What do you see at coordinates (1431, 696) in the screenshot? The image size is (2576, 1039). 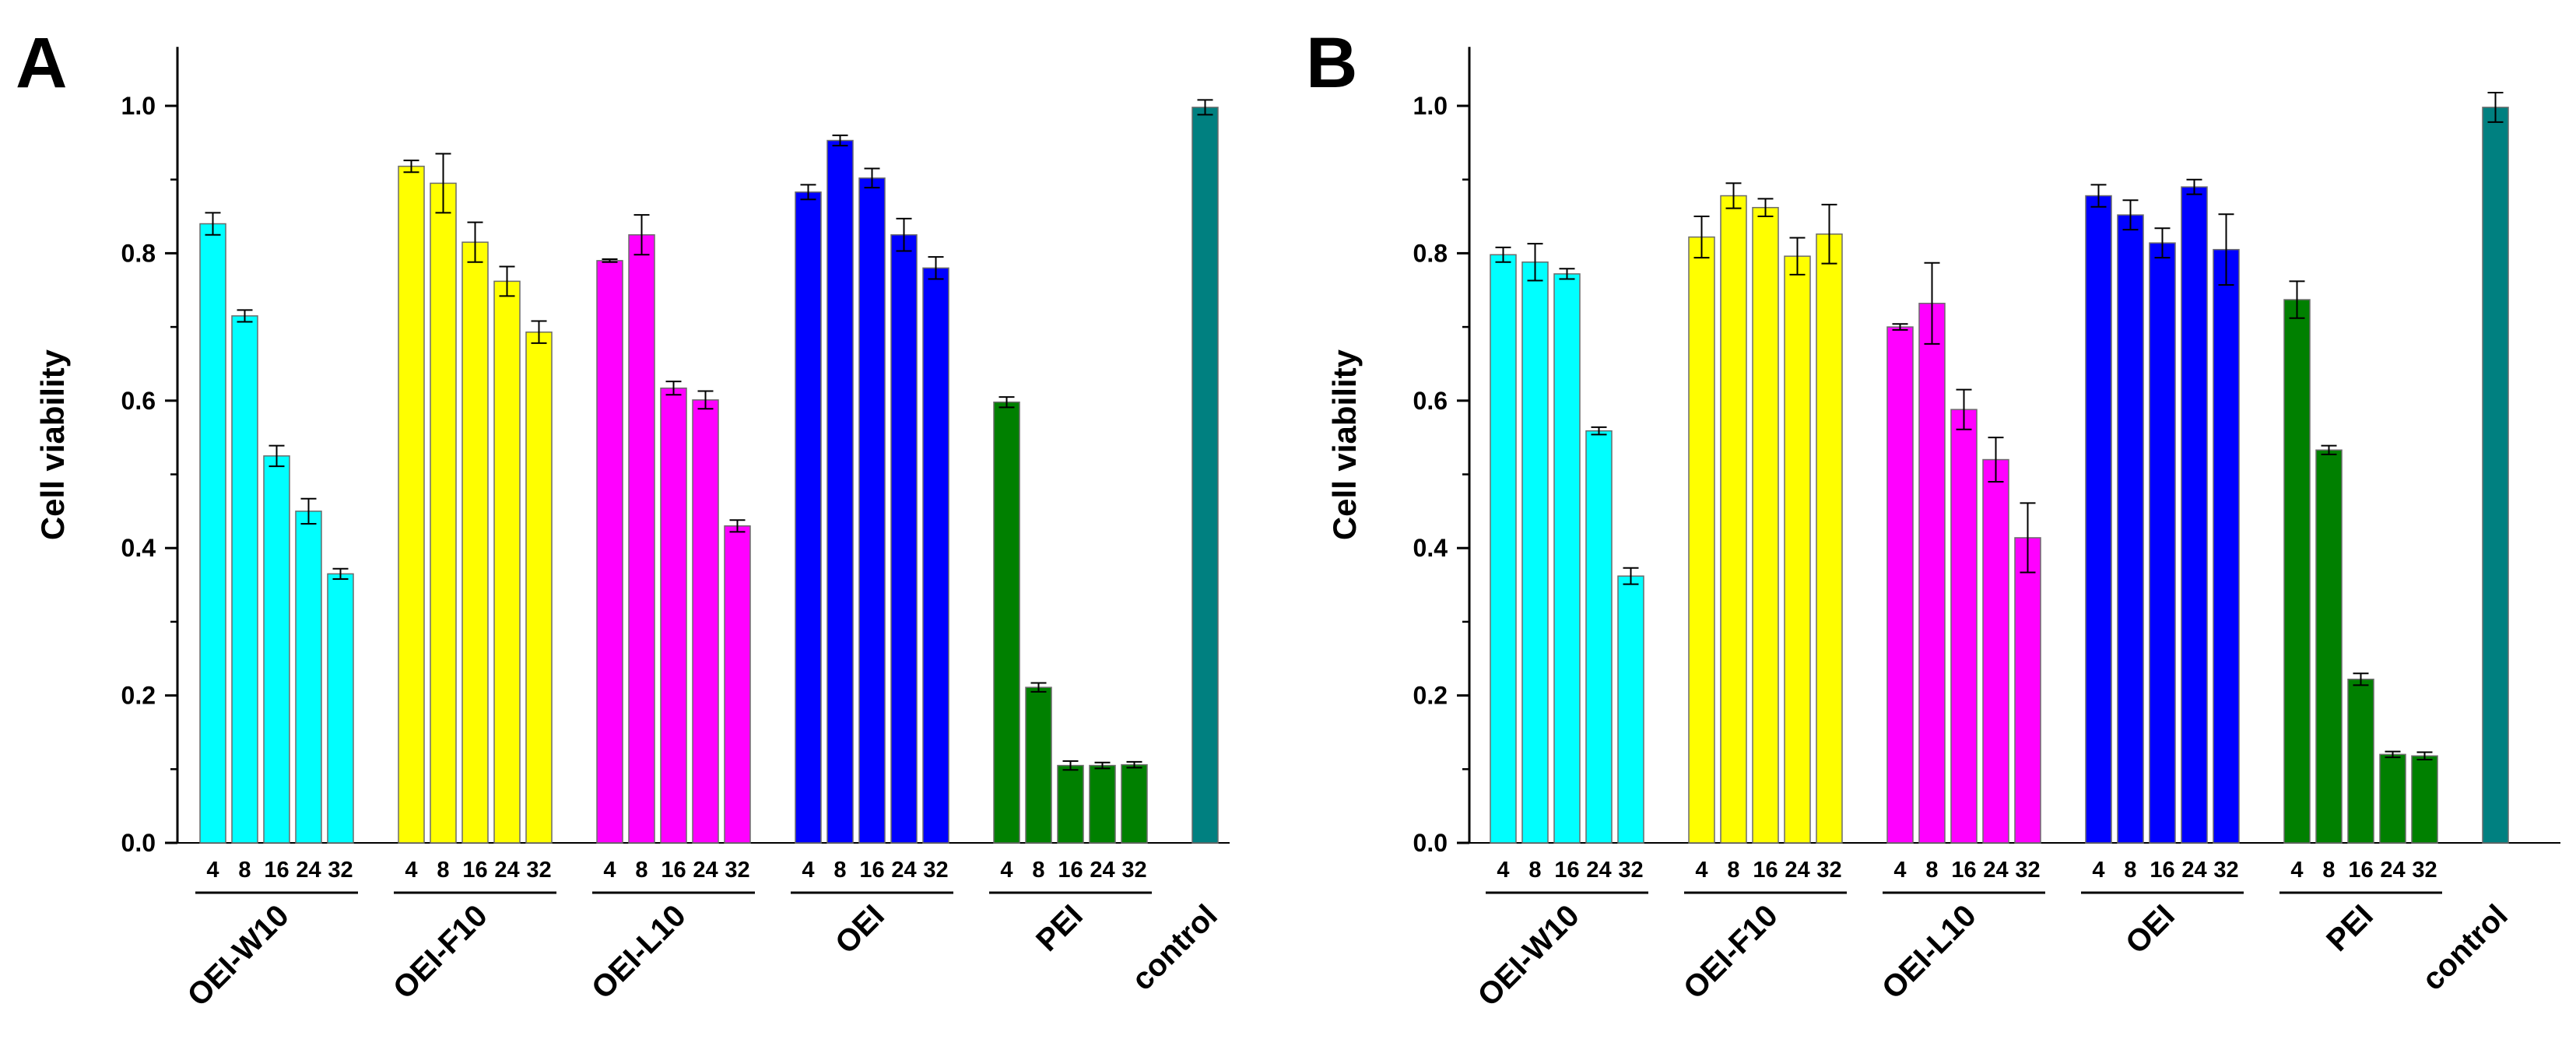 I see `y-tick-label: 0.2` at bounding box center [1431, 696].